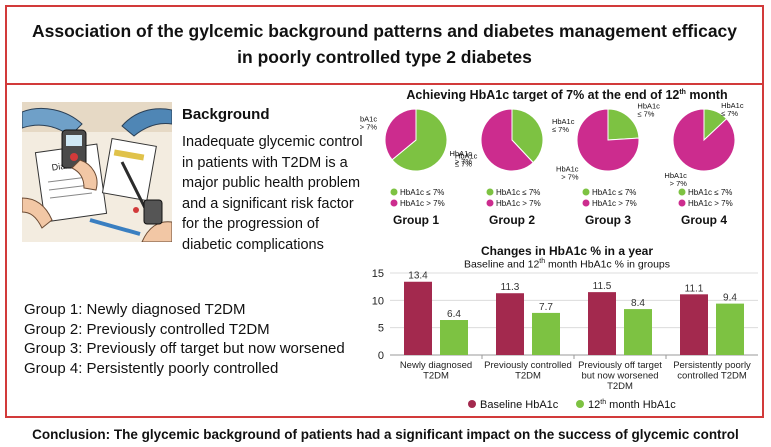 Image resolution: width=771 pixels, height=447 pixels. I want to click on bar-chart-title: Changes in HbA1c % in a year, so click(567, 251).